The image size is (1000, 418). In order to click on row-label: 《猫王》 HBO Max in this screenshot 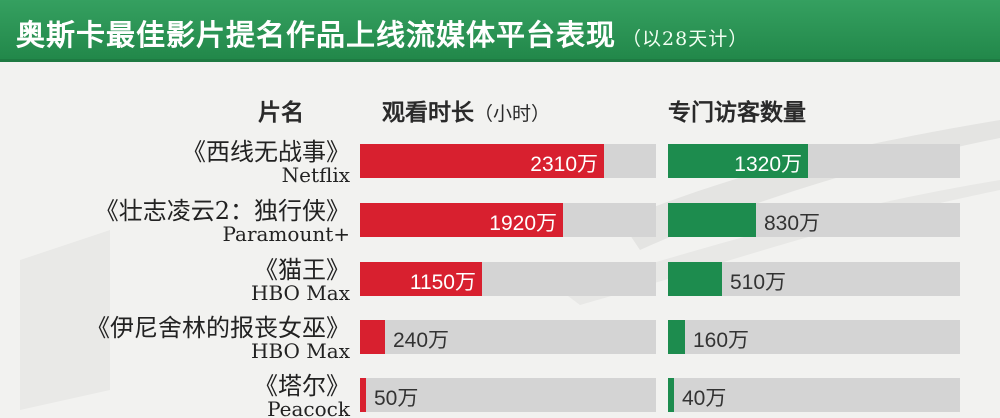, I will do `click(175, 280)`.